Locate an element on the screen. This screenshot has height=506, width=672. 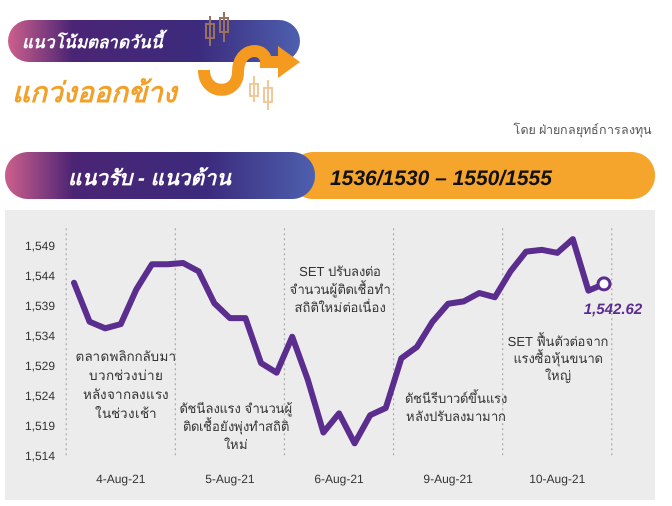
chart-title: แนวโน้มตลาดวันนี้ is located at coordinates (95, 40).